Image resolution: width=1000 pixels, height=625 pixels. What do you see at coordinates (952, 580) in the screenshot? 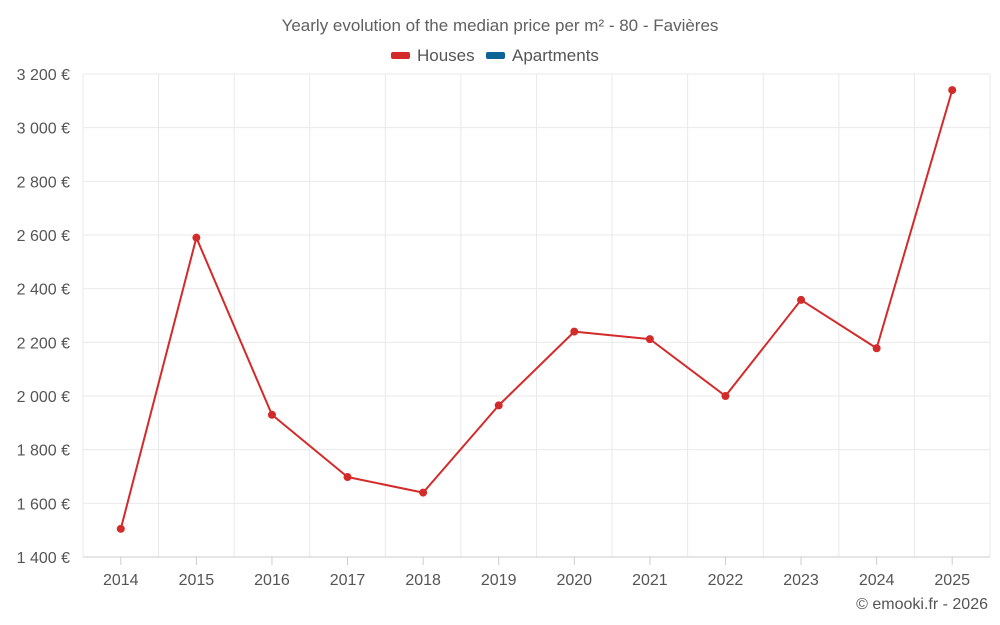
I see `x-tick-label: 2025` at bounding box center [952, 580].